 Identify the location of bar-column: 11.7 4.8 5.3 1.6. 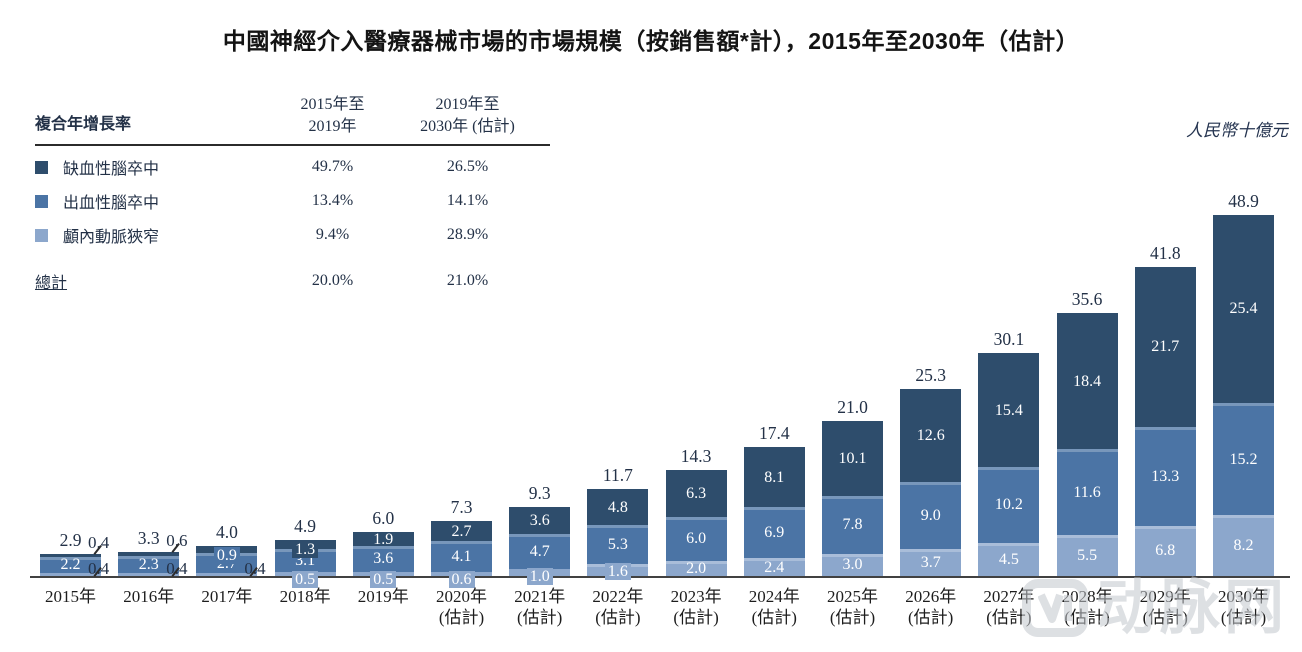
(618, 523).